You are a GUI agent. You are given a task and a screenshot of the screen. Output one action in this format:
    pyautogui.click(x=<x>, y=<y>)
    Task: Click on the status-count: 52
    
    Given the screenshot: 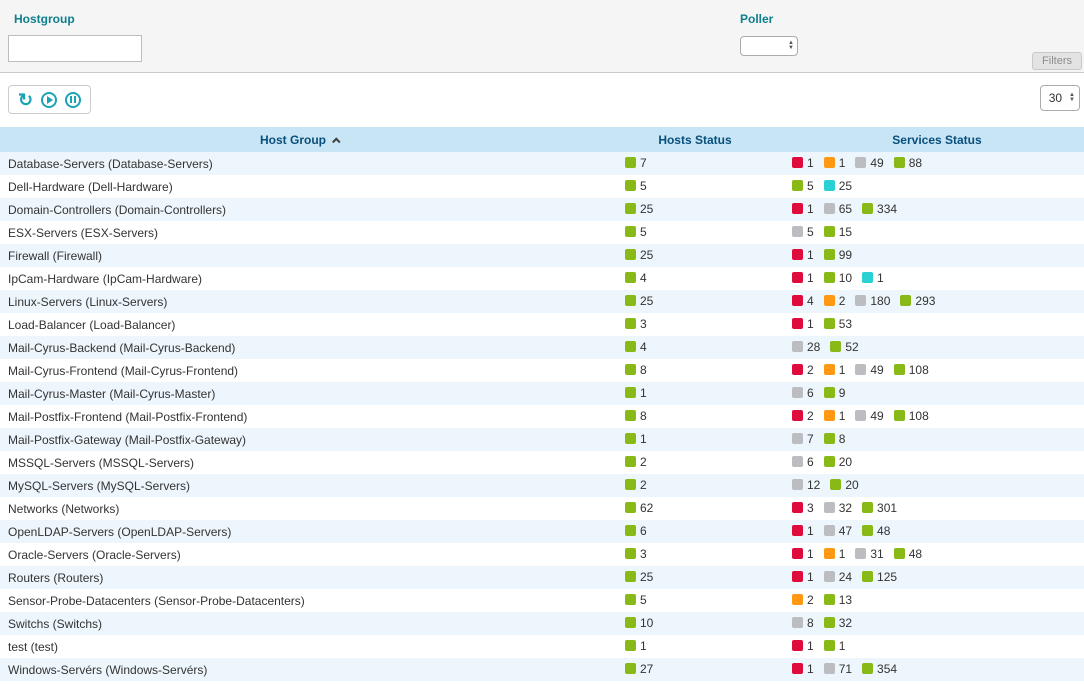 What is the action you would take?
    pyautogui.click(x=852, y=346)
    